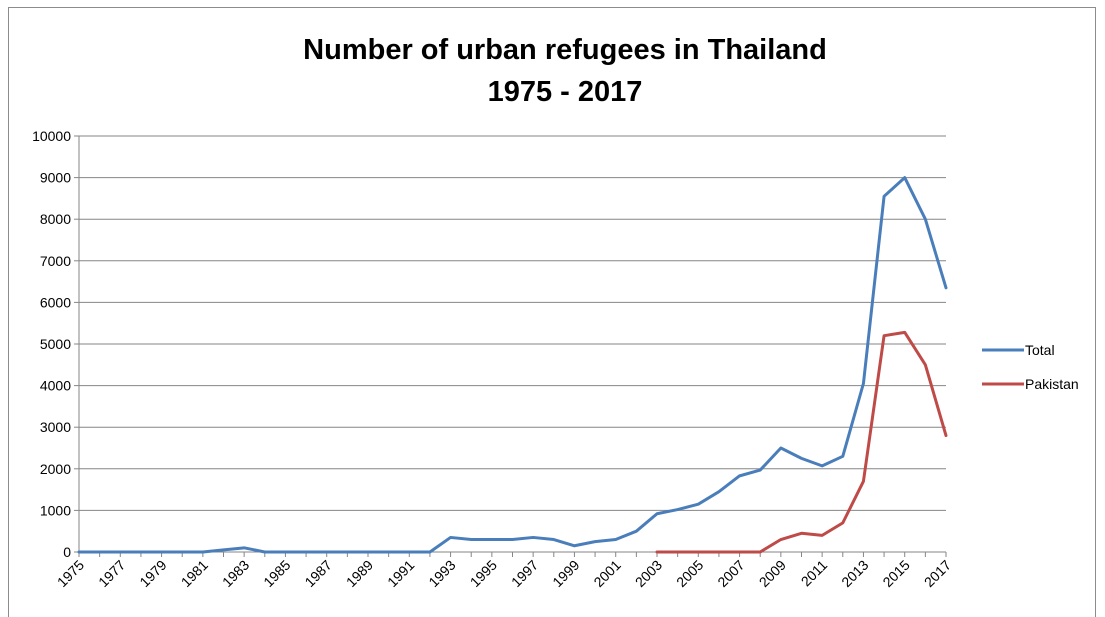 The width and height of the screenshot is (1105, 617). What do you see at coordinates (111, 573) in the screenshot?
I see `x-tick-label: 1977` at bounding box center [111, 573].